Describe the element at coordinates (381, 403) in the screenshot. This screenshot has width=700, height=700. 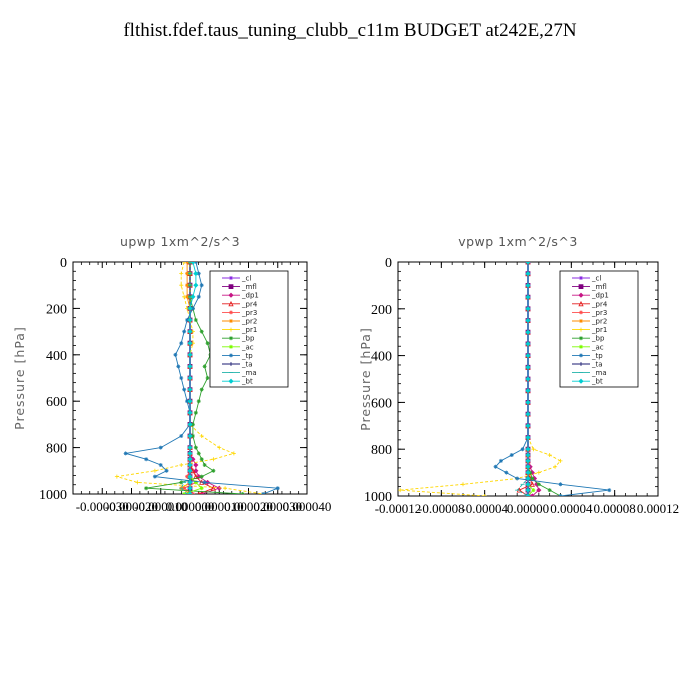
I see `y-tick-label: 600` at that location.